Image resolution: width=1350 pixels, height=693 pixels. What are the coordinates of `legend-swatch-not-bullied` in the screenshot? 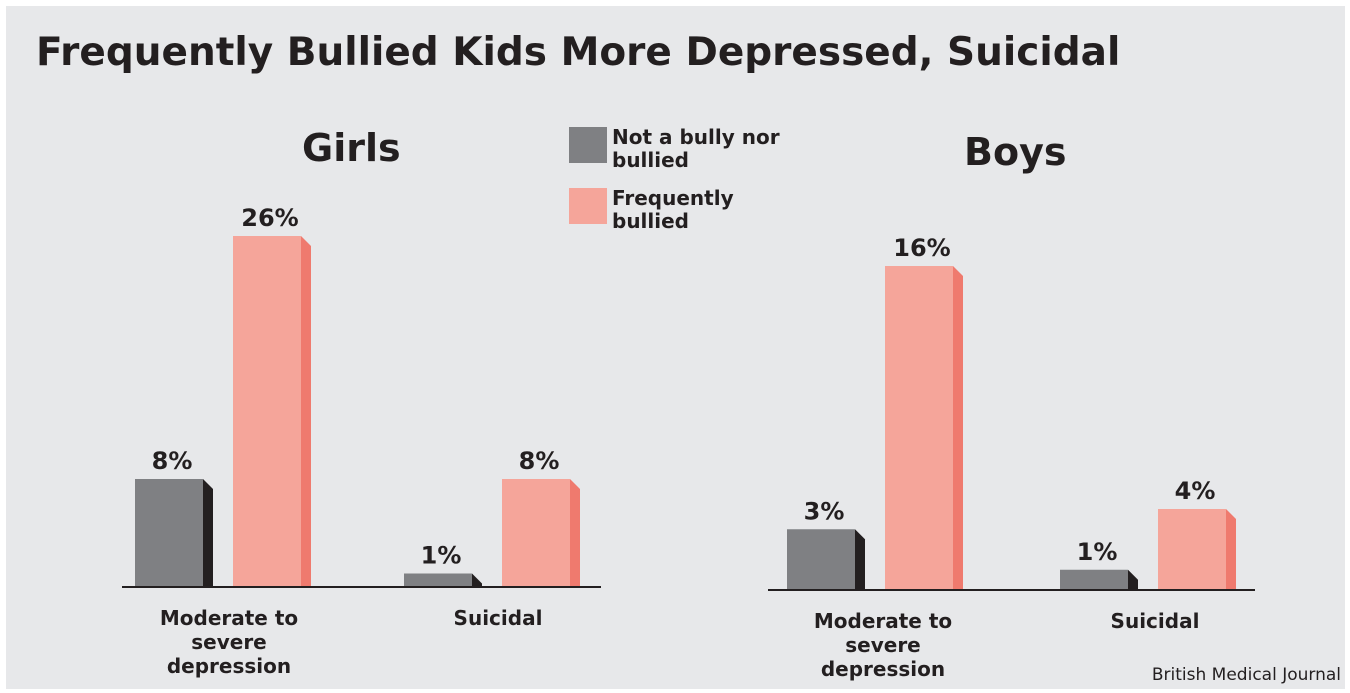 It's located at (588, 145).